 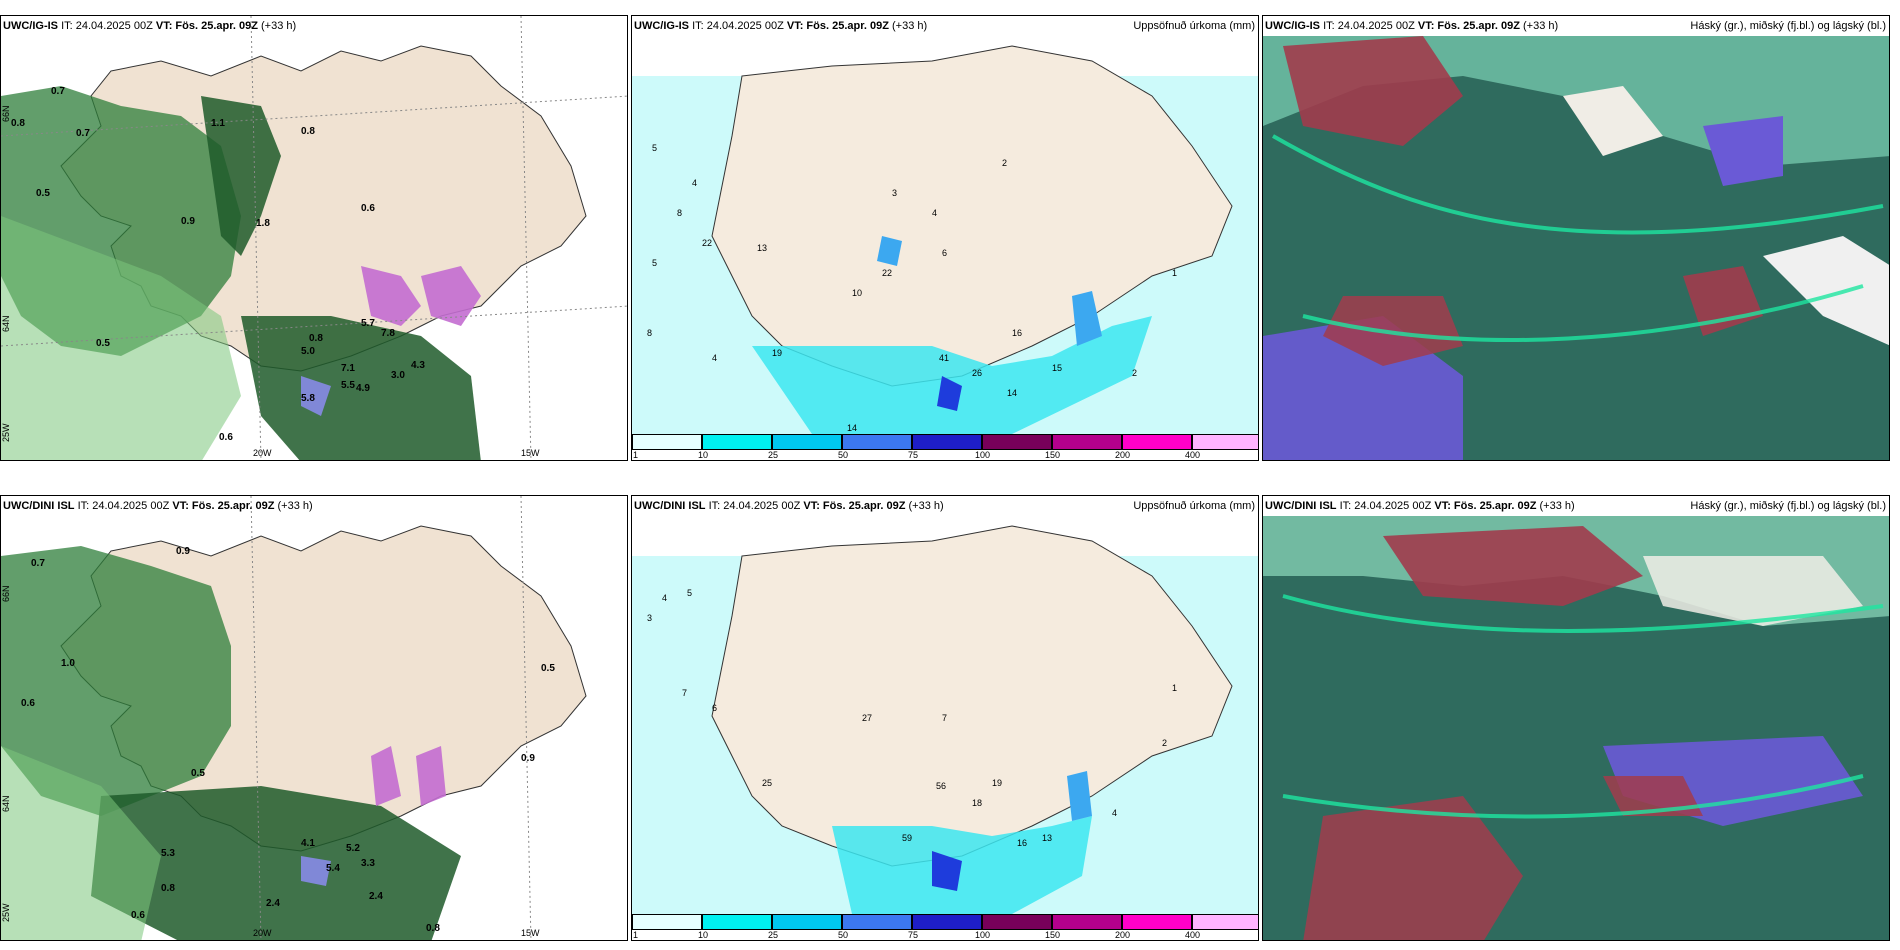 I want to click on precip-label: 7.1, so click(x=348, y=368).